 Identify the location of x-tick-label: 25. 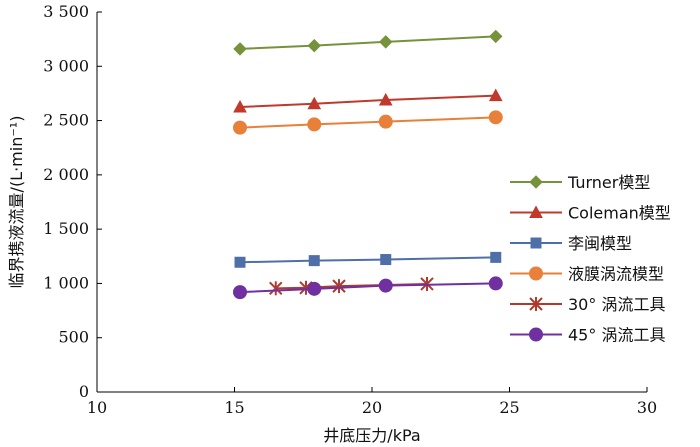
(509, 407).